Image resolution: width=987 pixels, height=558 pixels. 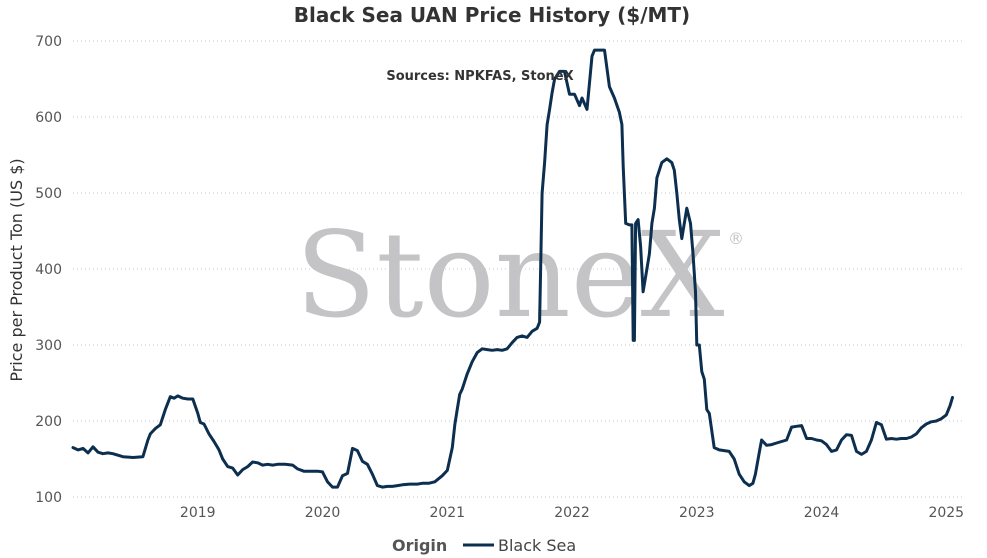 What do you see at coordinates (492, 15) in the screenshot?
I see `chart-title: Black Sea UAN Price History ($/MT)` at bounding box center [492, 15].